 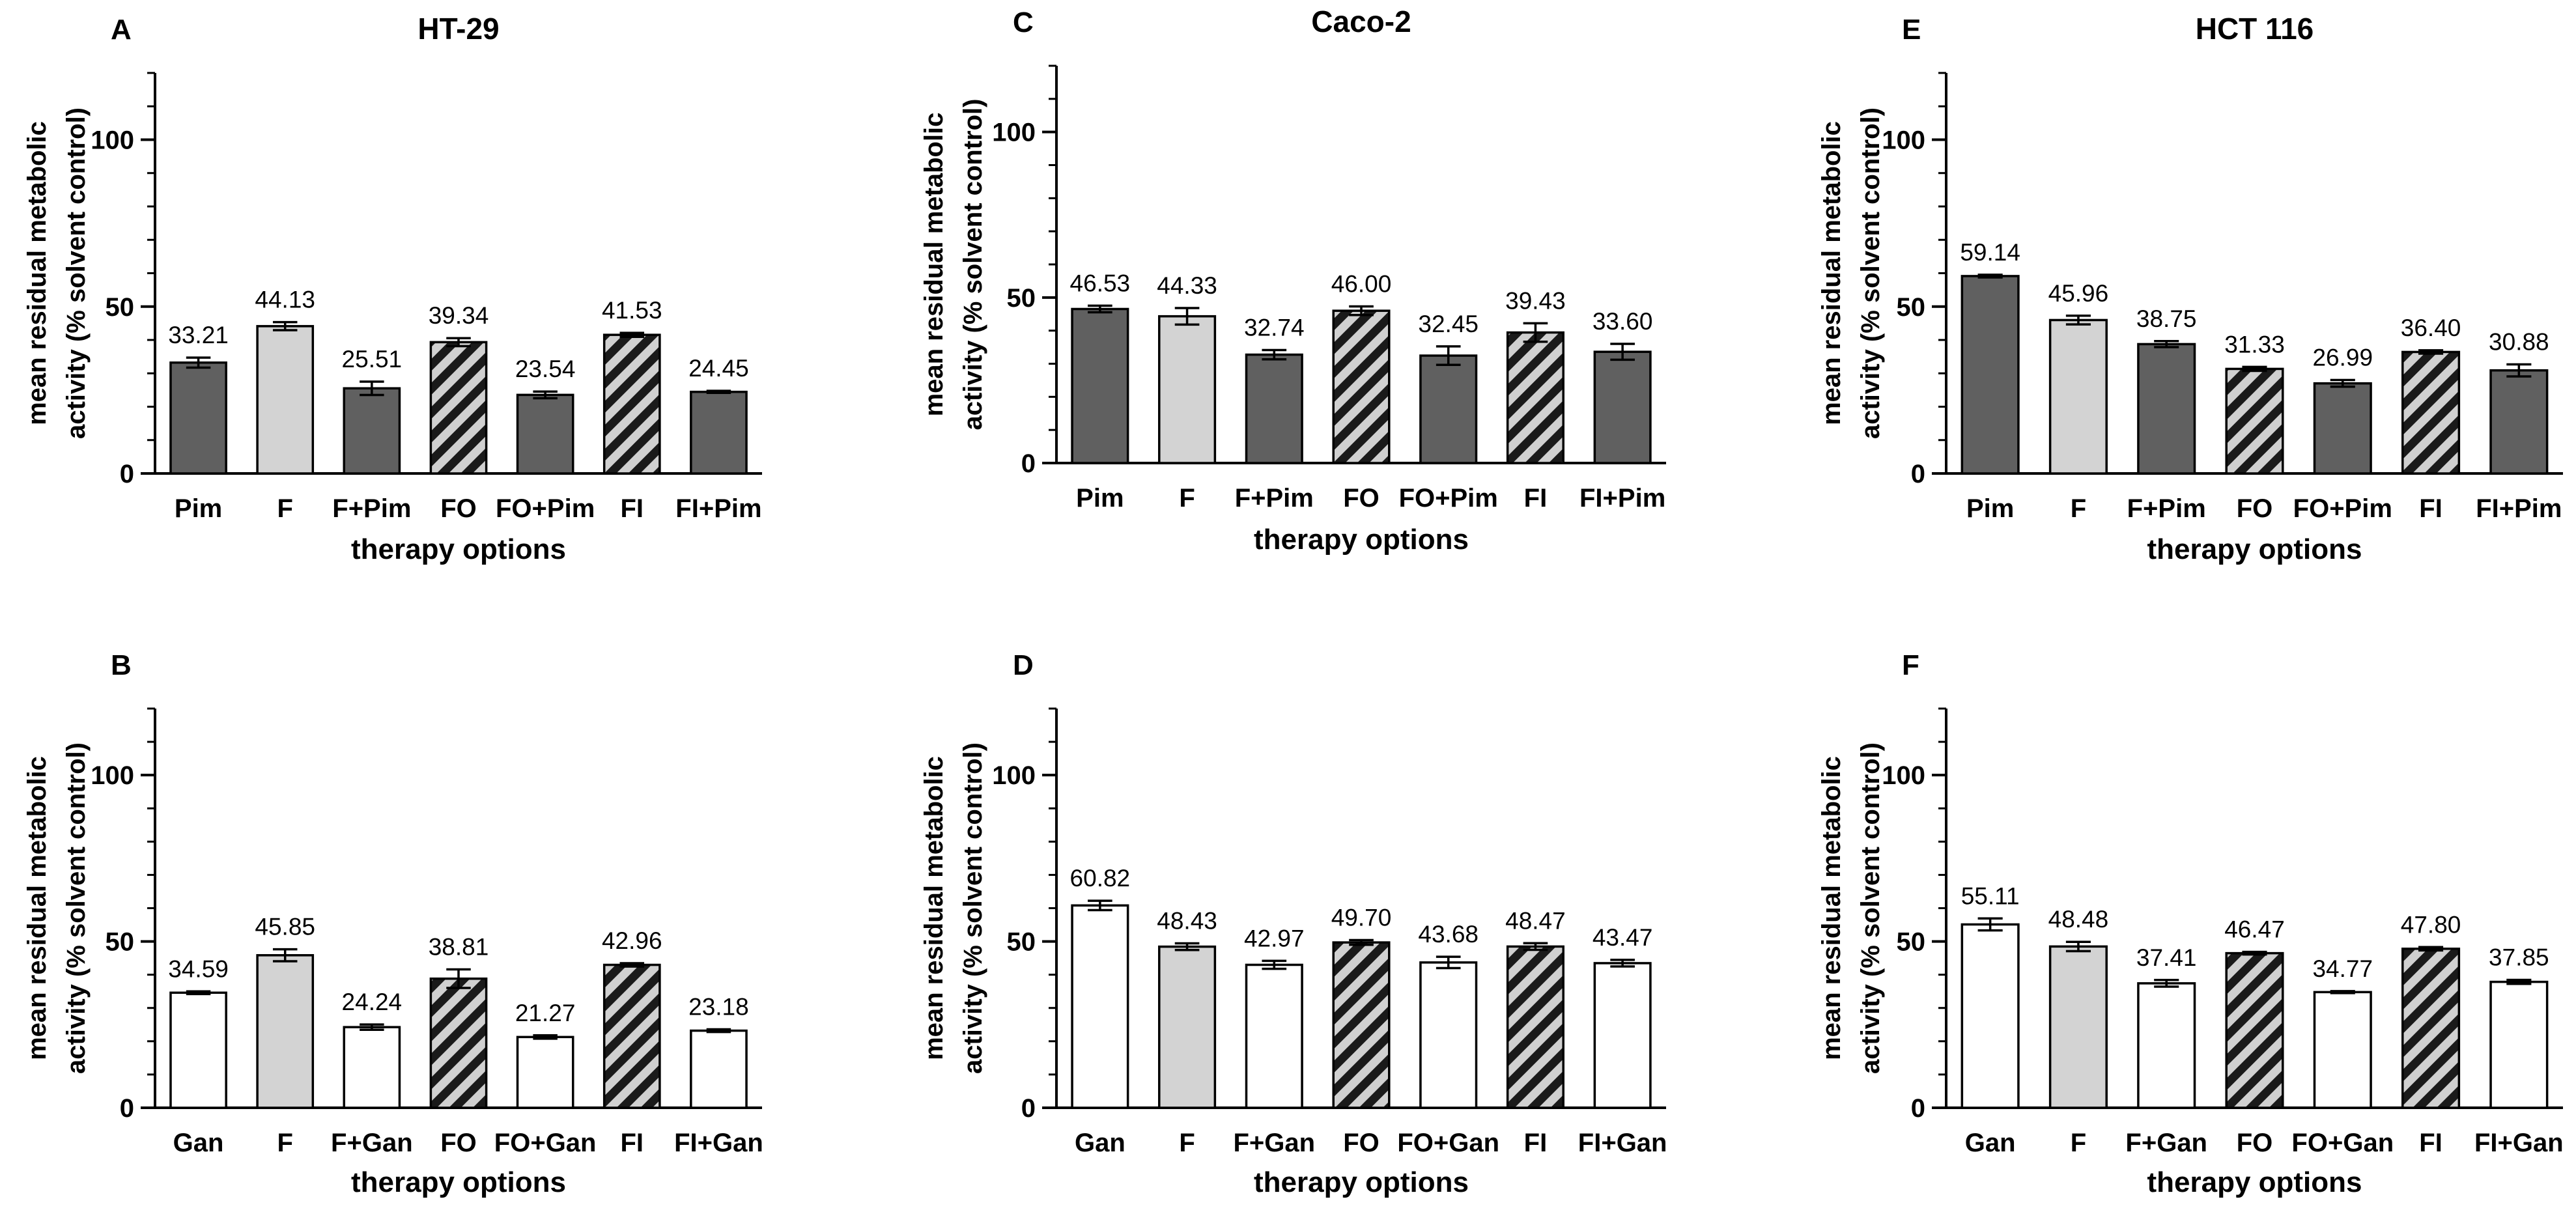 What do you see at coordinates (198, 968) in the screenshot?
I see `data-label-b-1: 34.59` at bounding box center [198, 968].